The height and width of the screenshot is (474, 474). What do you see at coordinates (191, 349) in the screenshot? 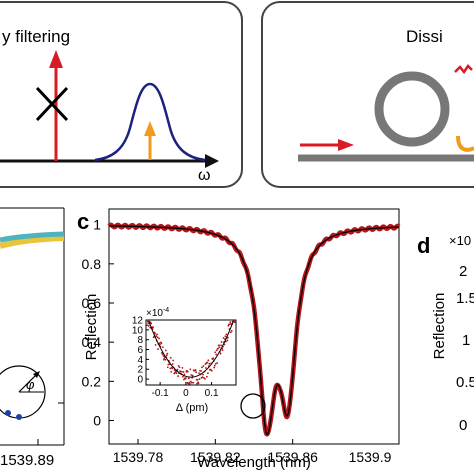
I see `inset-fit-curve` at bounding box center [191, 349].